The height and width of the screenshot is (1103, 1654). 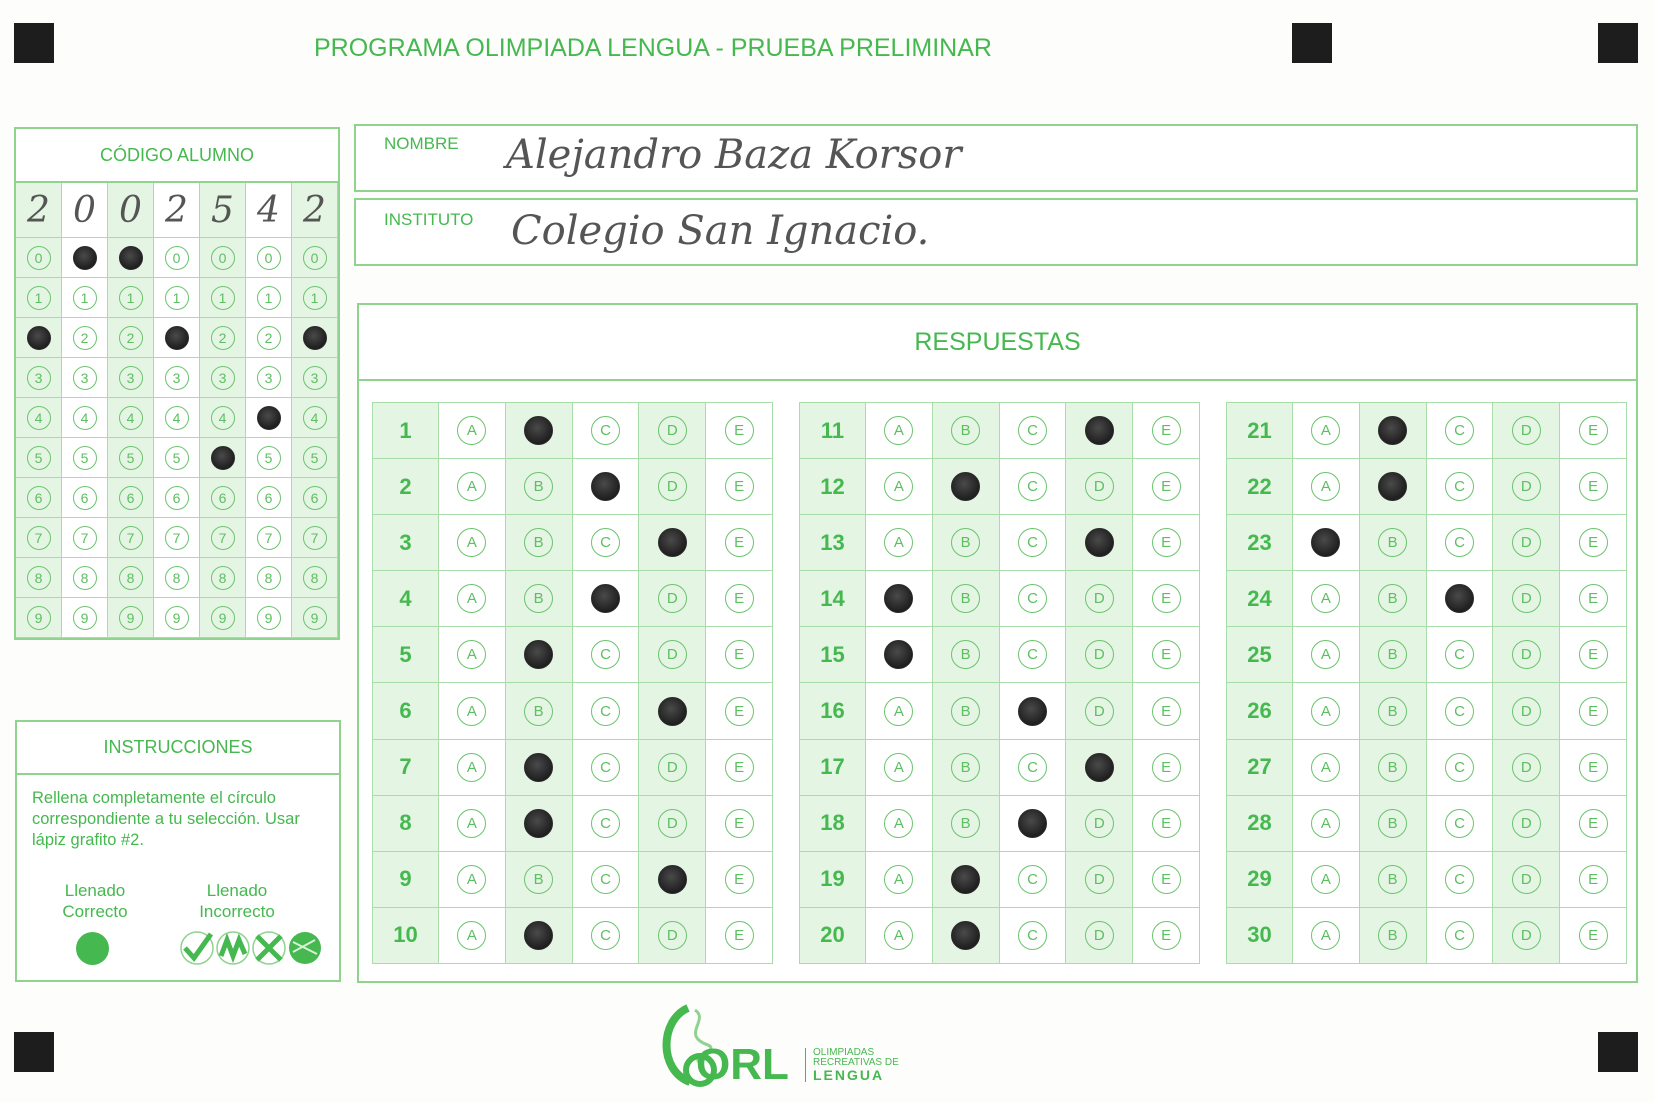 What do you see at coordinates (1032, 879) in the screenshot?
I see `answer-bubble-19-c: C` at bounding box center [1032, 879].